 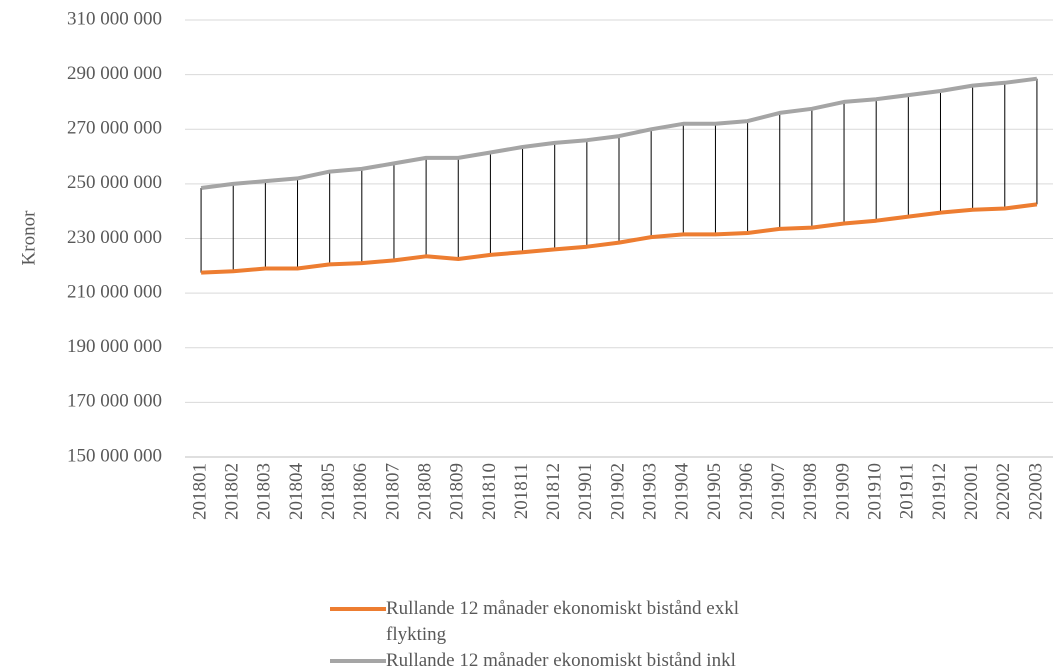 What do you see at coordinates (114, 18) in the screenshot?
I see `y-tick-label: 310 000 000` at bounding box center [114, 18].